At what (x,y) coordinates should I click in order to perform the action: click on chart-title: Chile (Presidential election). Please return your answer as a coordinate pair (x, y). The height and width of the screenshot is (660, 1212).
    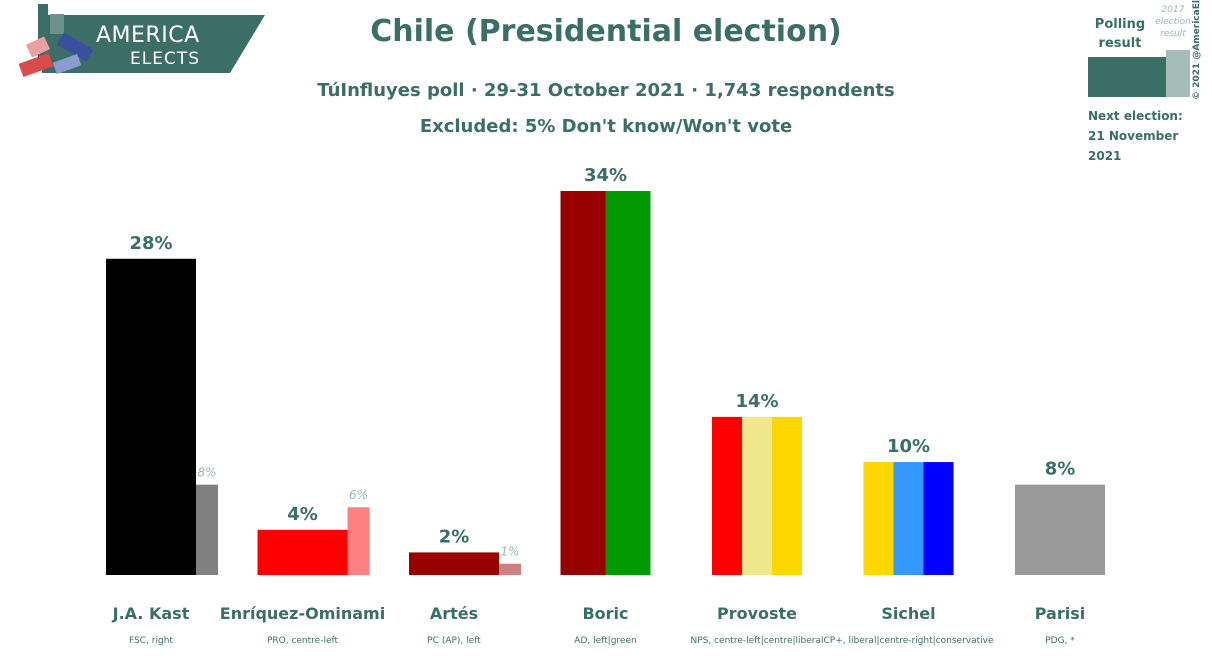
    Looking at the image, I should click on (606, 31).